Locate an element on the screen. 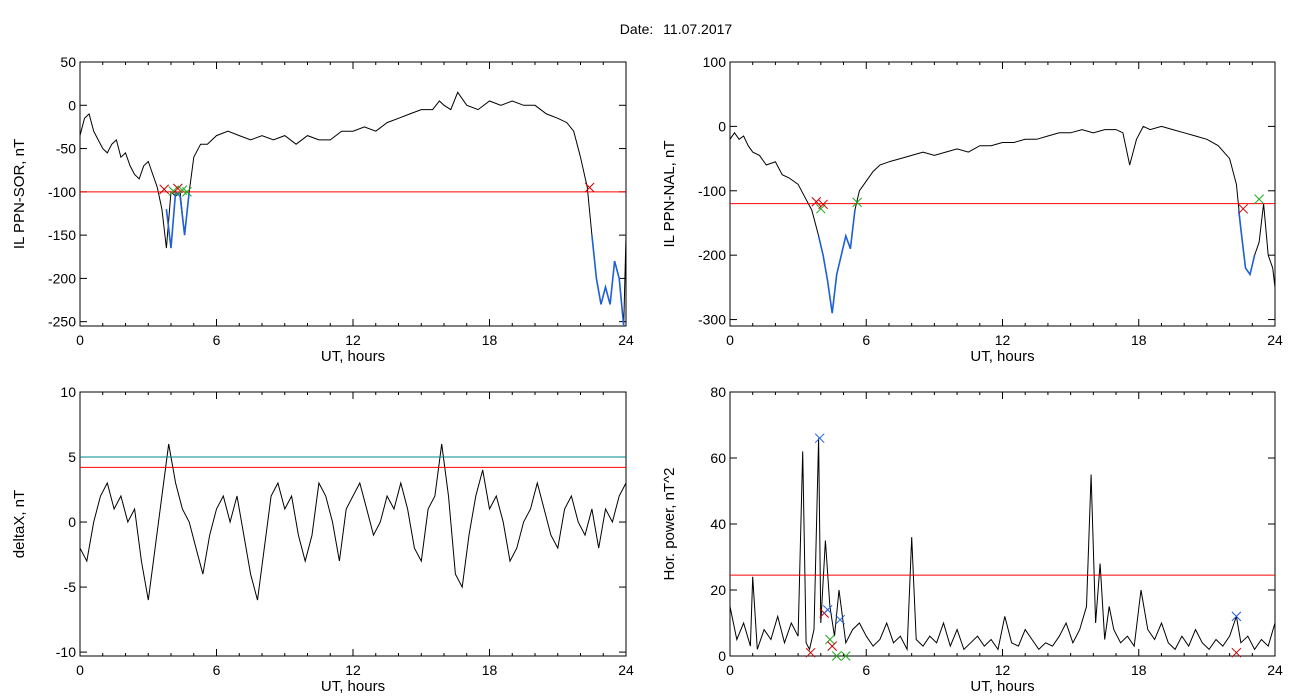 This screenshot has width=1300, height=700. y-tick-label: -10 is located at coordinates (66, 652).